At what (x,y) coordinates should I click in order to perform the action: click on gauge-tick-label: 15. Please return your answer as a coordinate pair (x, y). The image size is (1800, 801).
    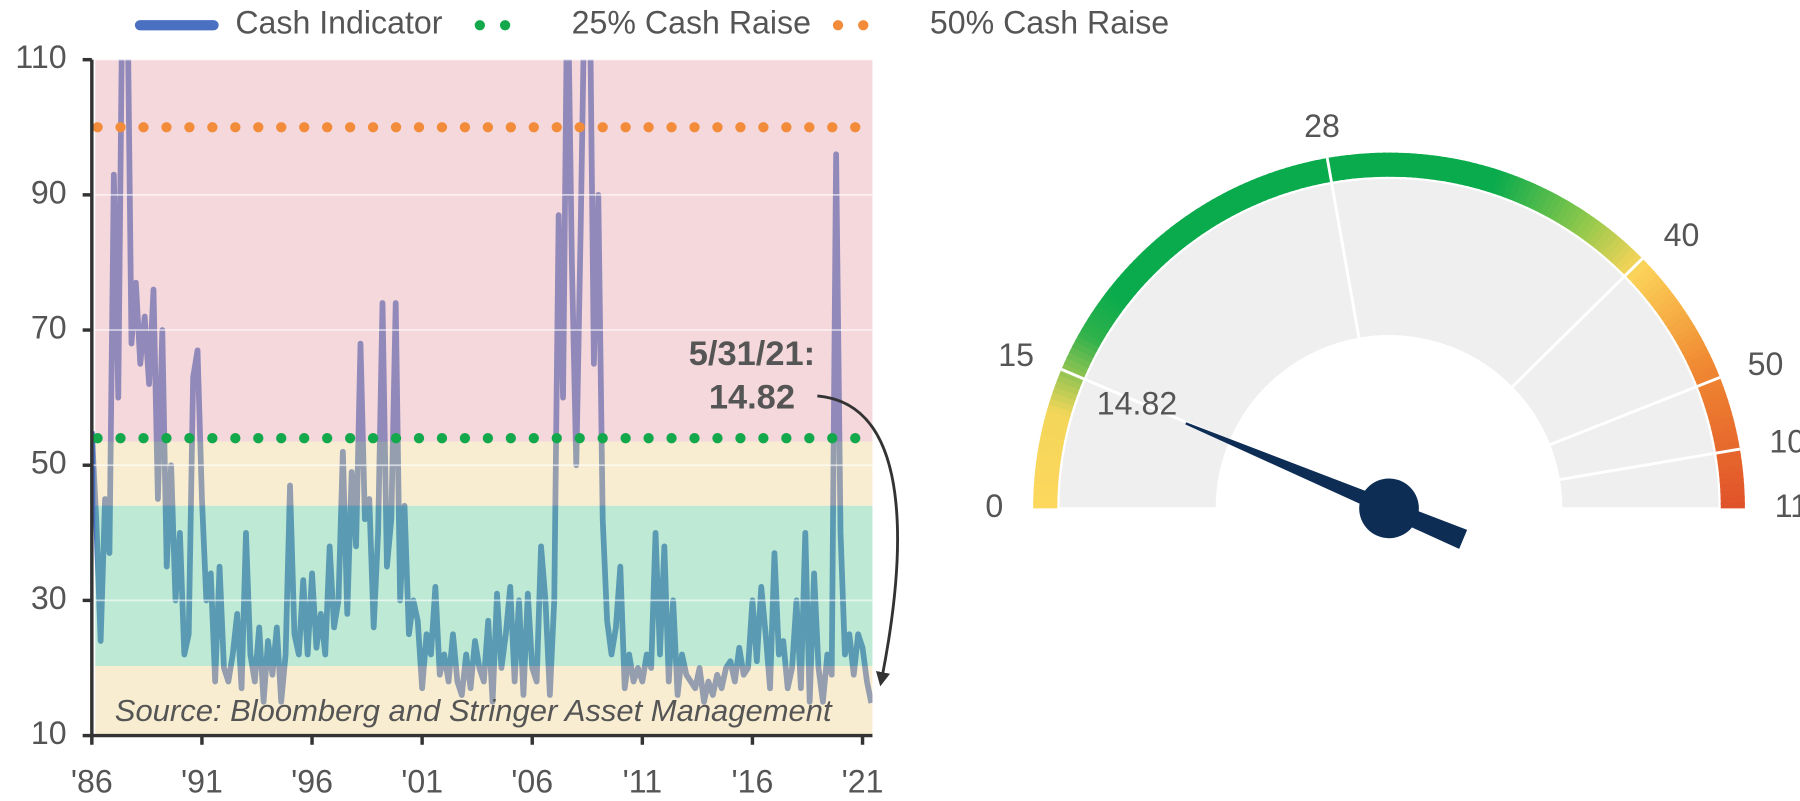
    Looking at the image, I should click on (1016, 355).